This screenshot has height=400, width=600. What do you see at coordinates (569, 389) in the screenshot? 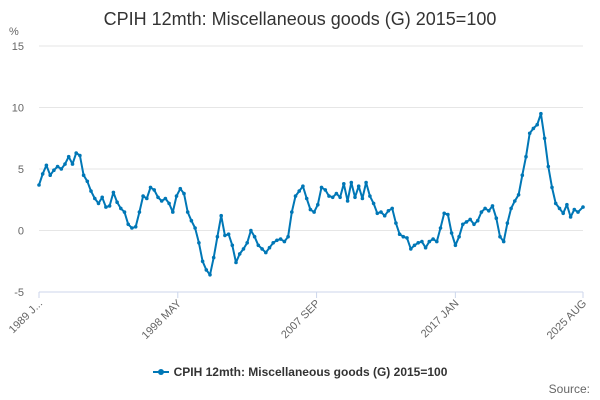
I see `source-label: Source:` at bounding box center [569, 389].